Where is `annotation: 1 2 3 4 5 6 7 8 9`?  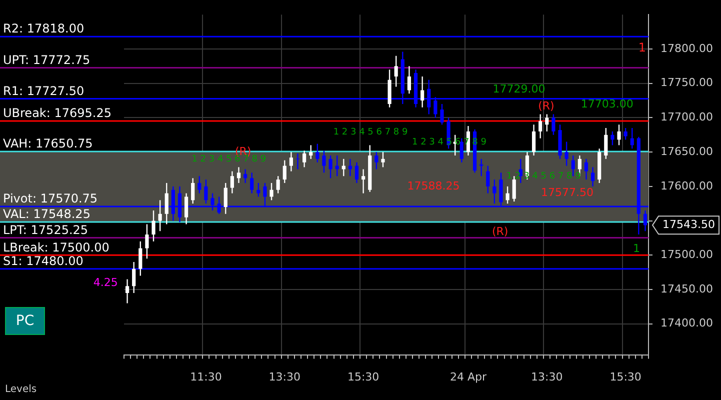 annotation: 1 2 3 4 5 6 7 8 9 is located at coordinates (370, 132).